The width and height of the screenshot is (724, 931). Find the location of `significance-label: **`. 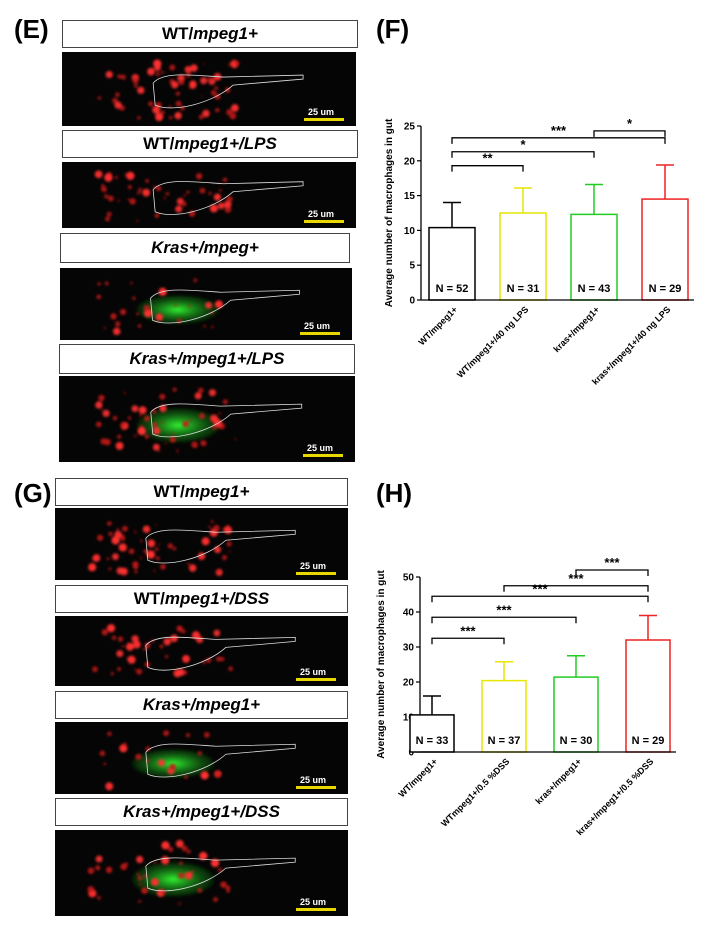

significance-label: ** is located at coordinates (487, 158).